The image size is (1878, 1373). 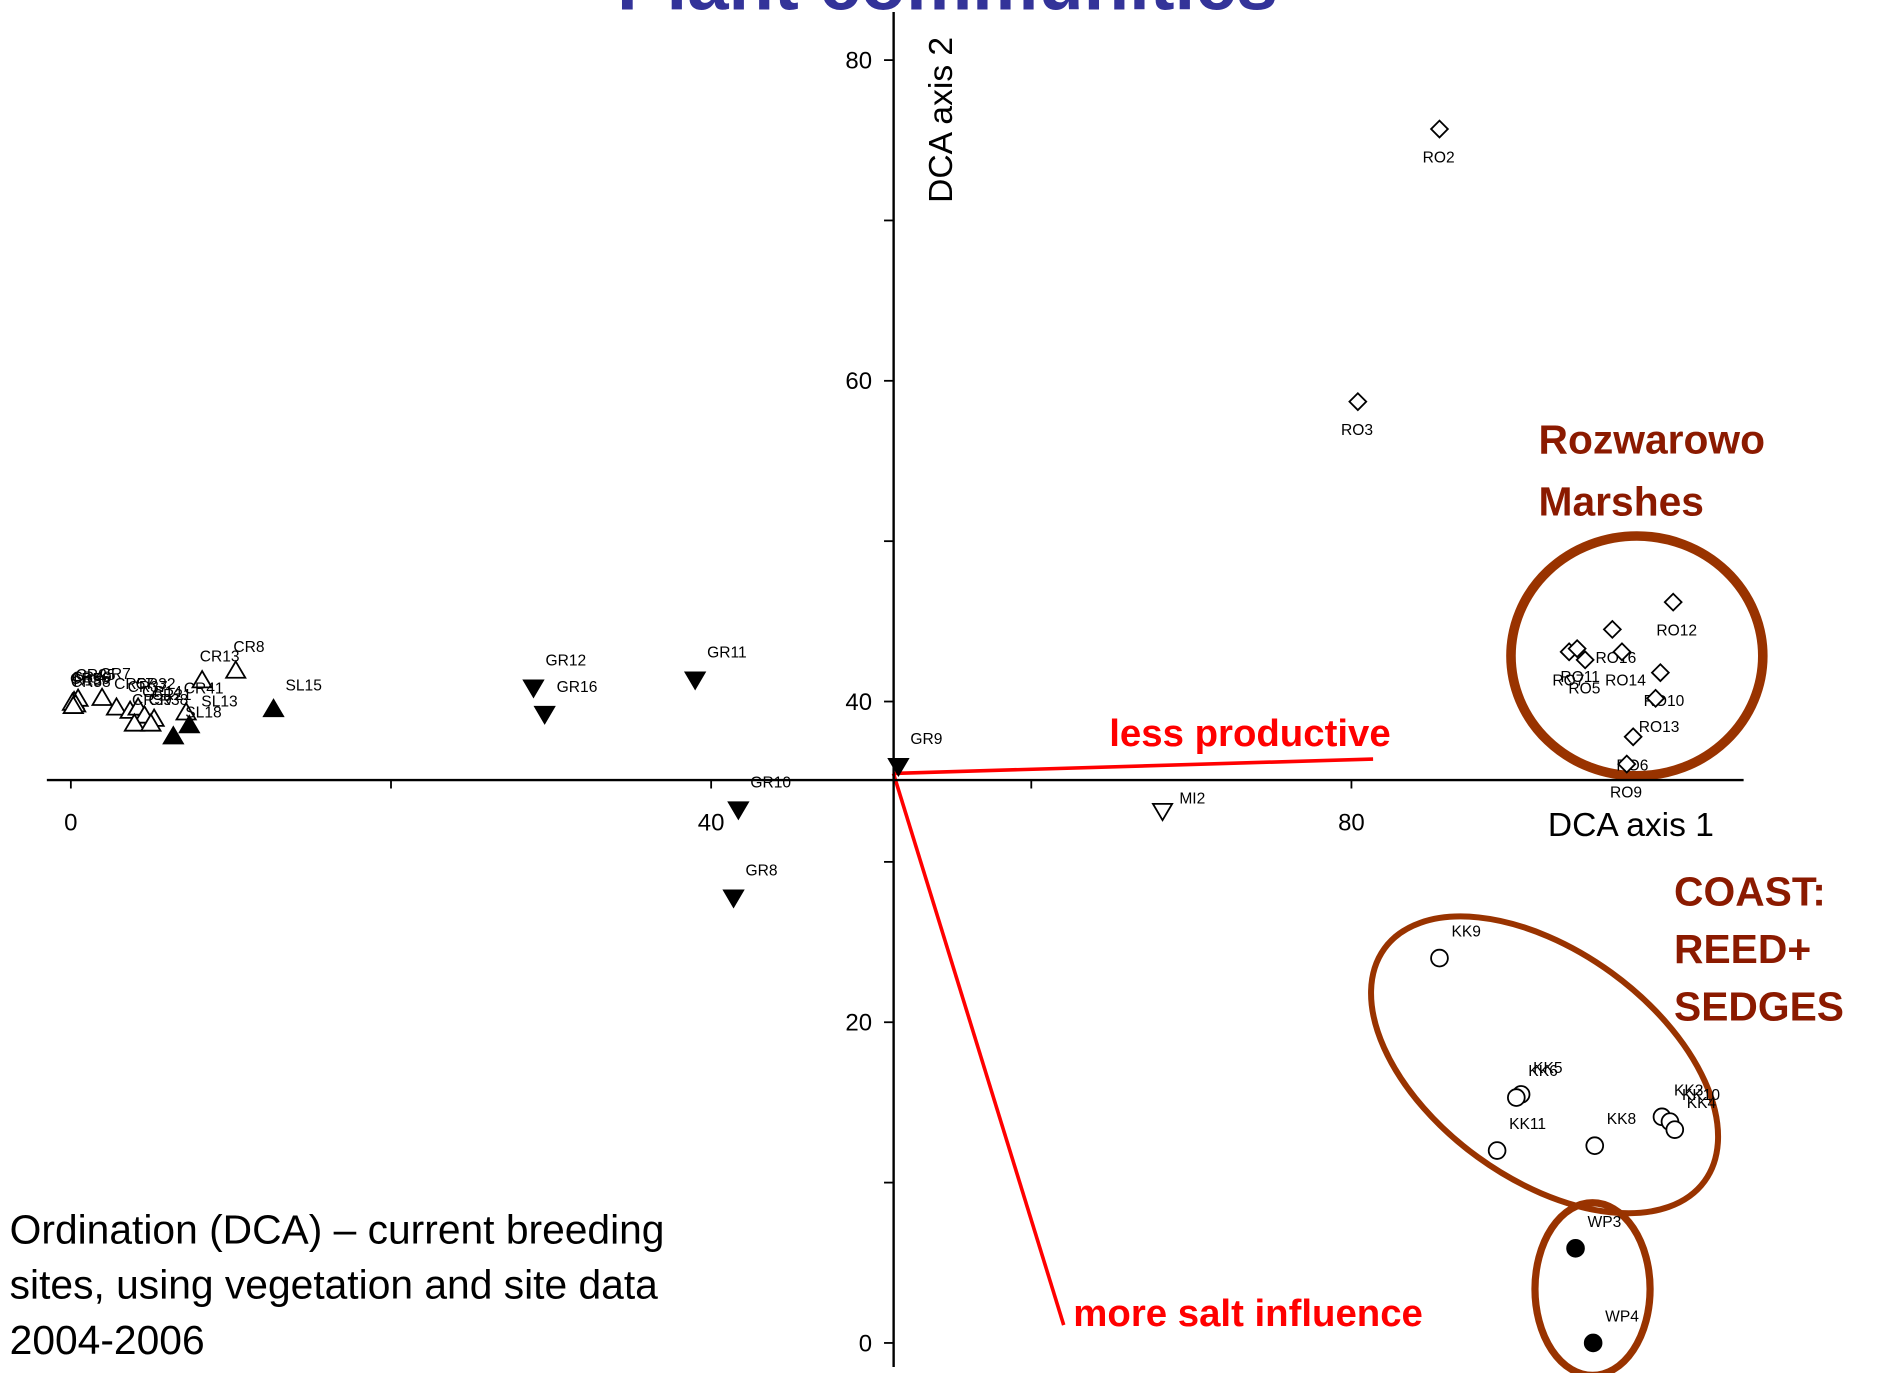 I want to click on point-label: CR40, so click(x=92, y=677).